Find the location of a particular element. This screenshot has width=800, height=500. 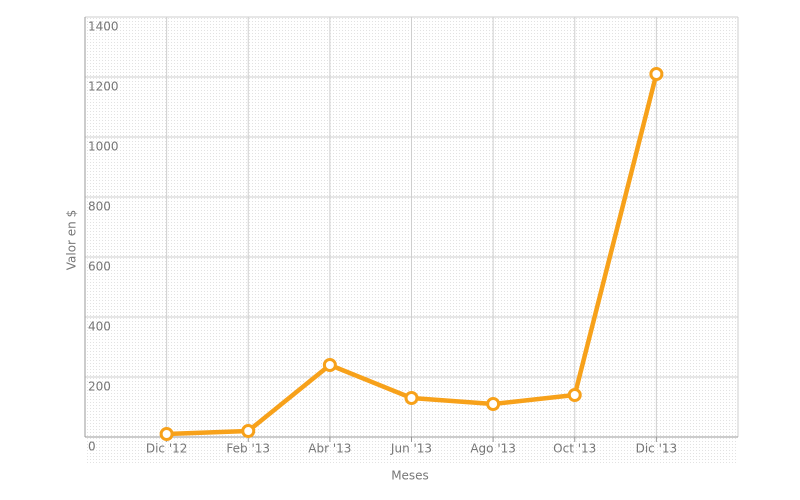

x-tick-label: Jun '13 is located at coordinates (411, 449).